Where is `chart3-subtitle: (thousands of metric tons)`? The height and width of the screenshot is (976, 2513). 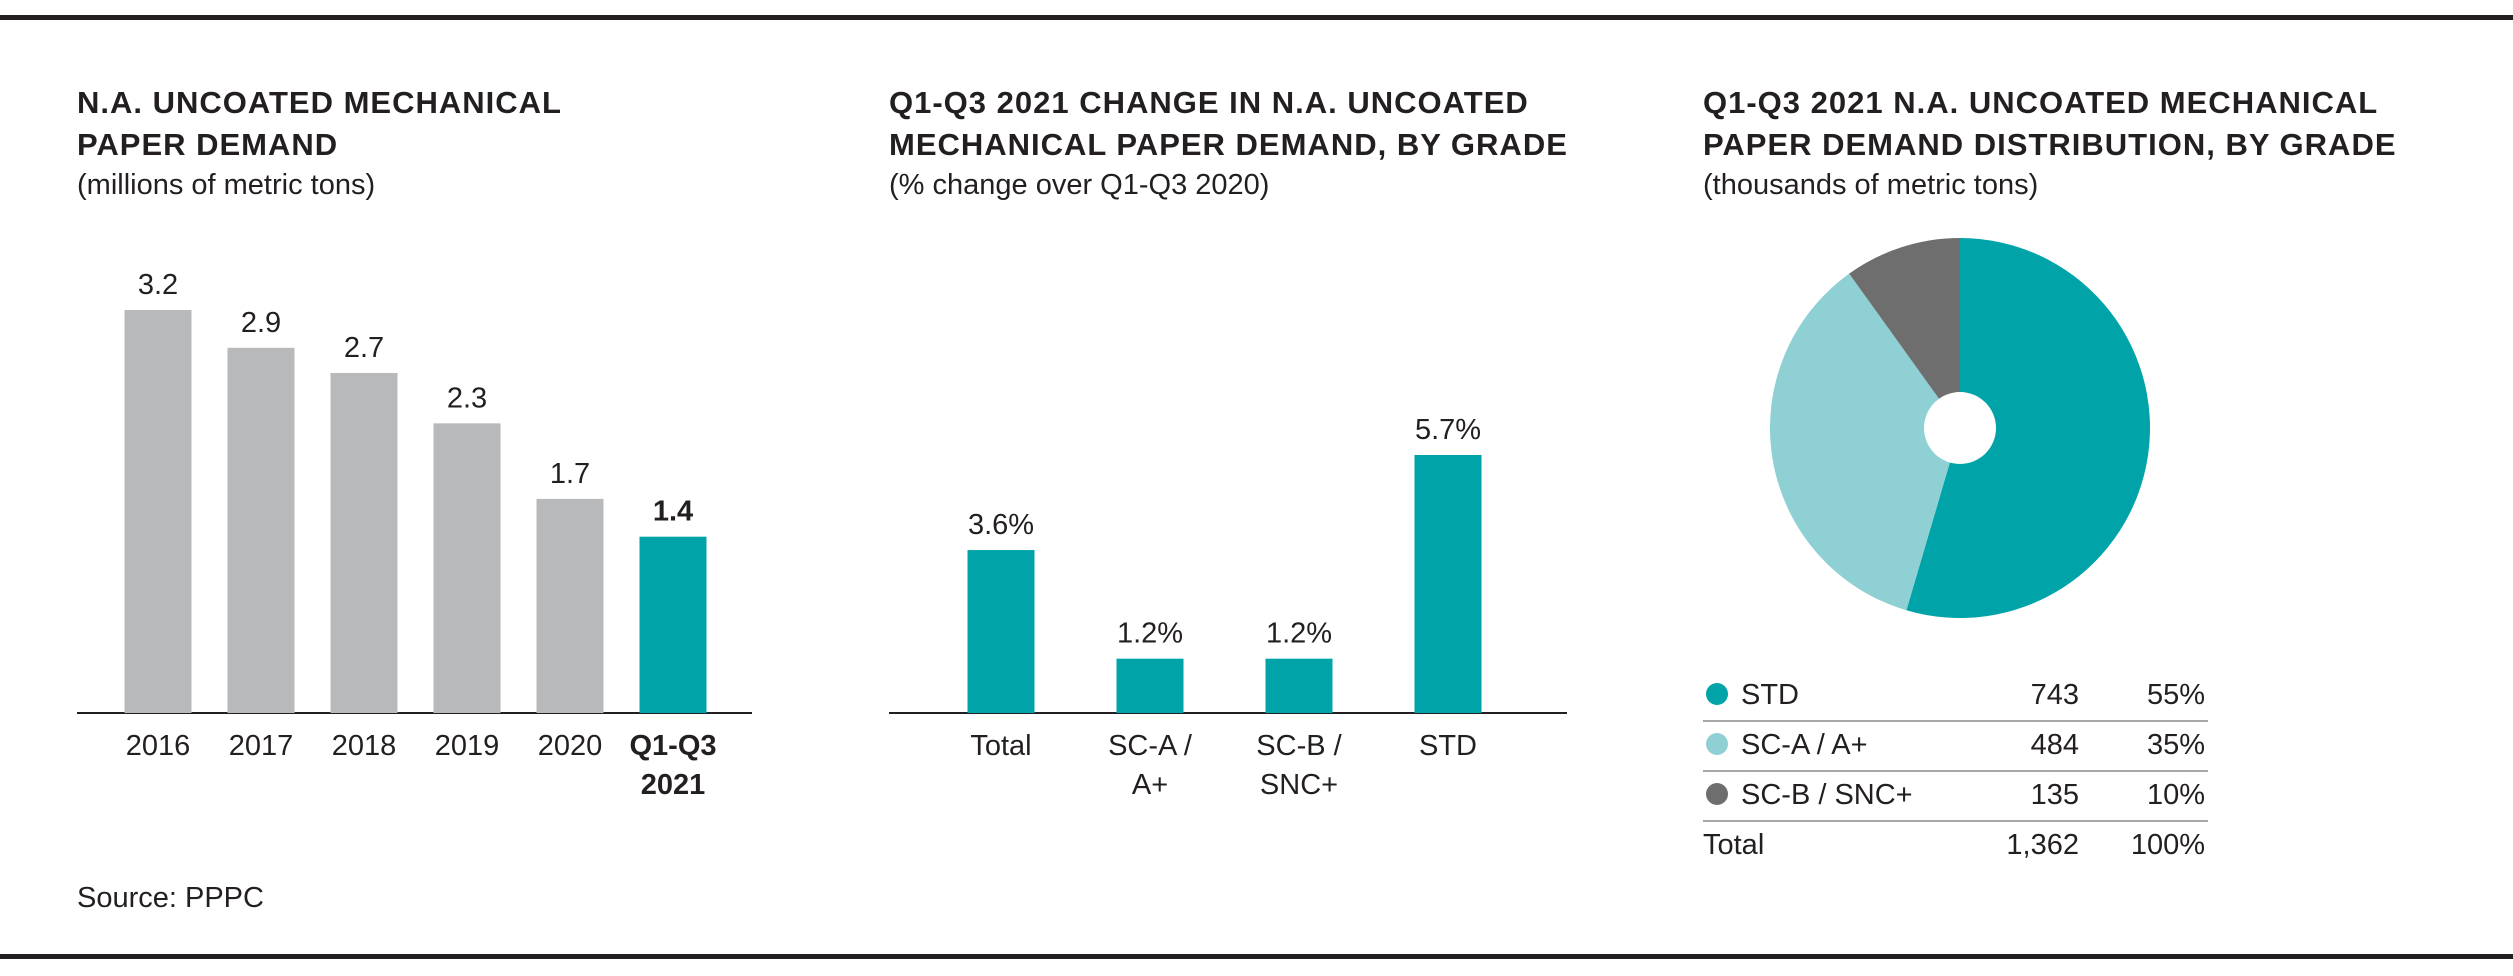
chart3-subtitle: (thousands of metric tons) is located at coordinates (1871, 185).